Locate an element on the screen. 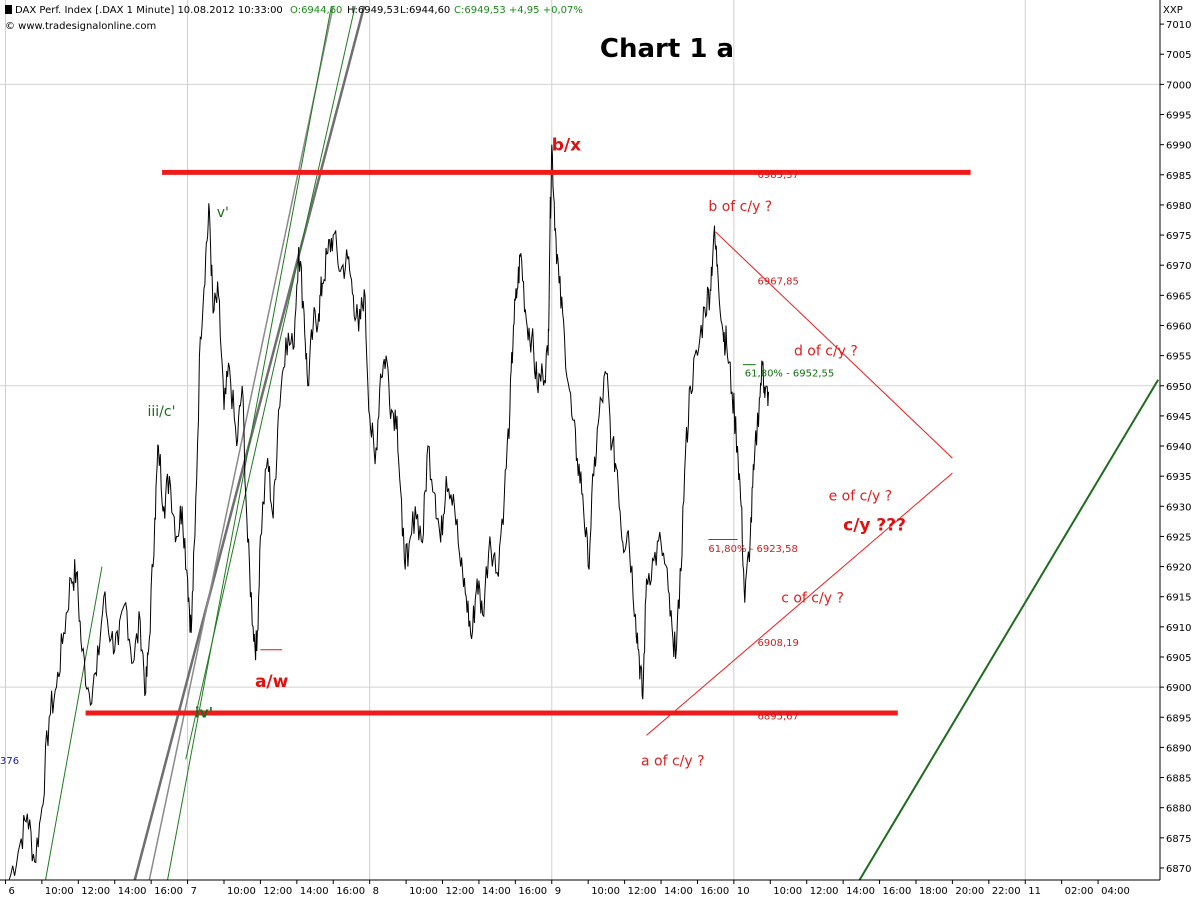  y-tick-label: 6935 is located at coordinates (1178, 477).